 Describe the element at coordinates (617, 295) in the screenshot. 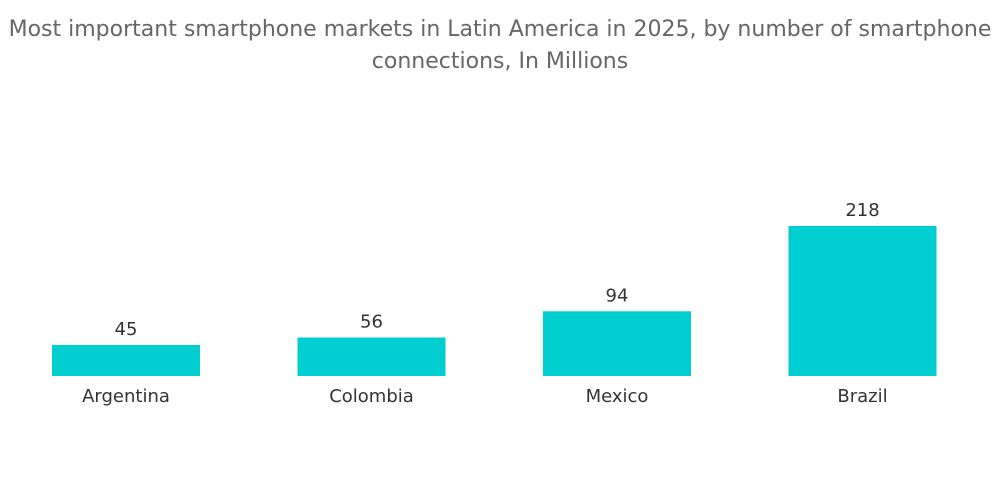

I see `value-label-mexico: 94` at that location.